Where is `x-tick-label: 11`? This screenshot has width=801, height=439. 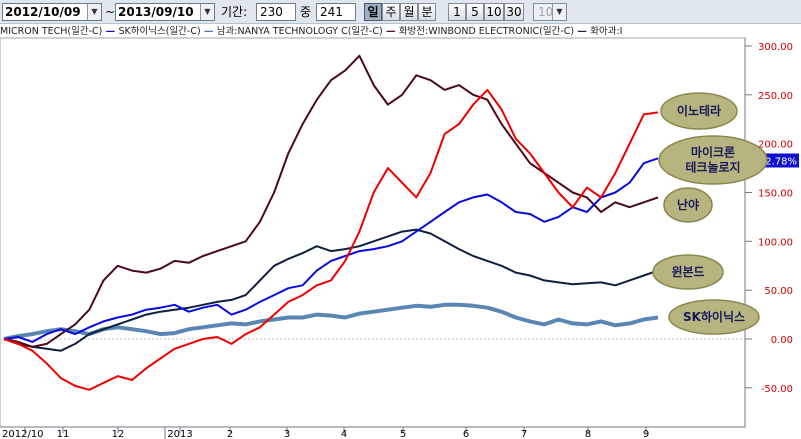
x-tick-label: 11 is located at coordinates (63, 434).